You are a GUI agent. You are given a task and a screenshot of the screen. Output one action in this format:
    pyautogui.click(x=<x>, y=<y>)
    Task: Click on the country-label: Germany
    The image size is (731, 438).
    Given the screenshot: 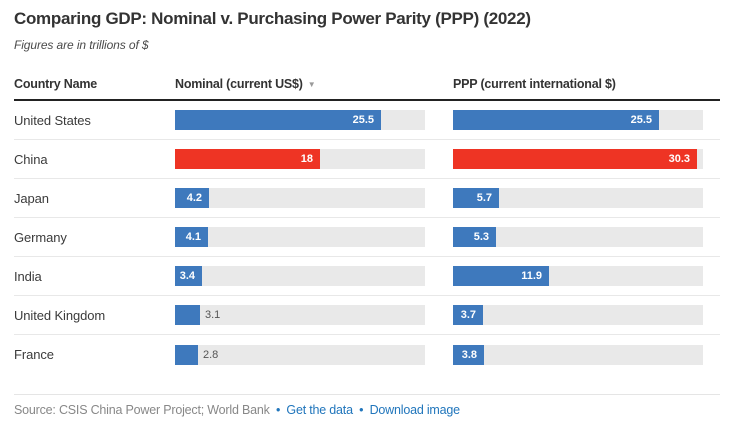 What is the action you would take?
    pyautogui.click(x=40, y=237)
    